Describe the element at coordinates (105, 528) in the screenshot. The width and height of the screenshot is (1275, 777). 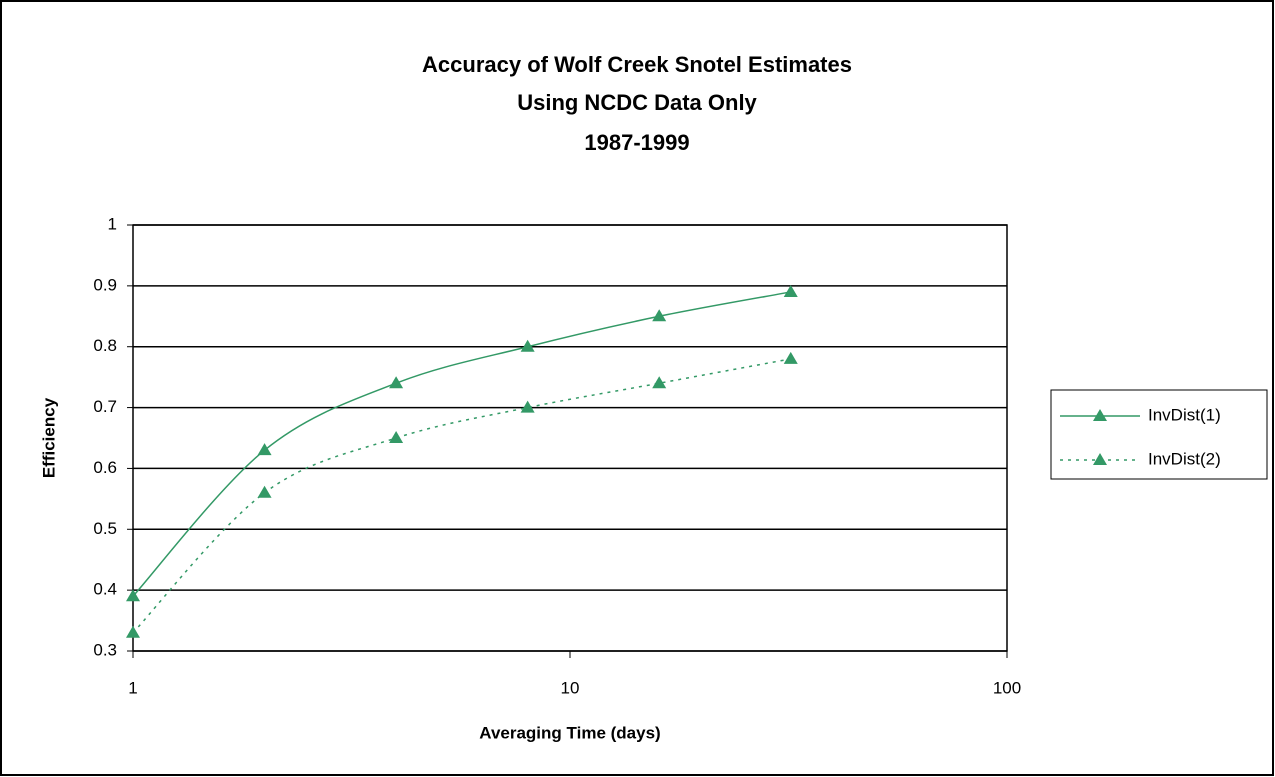
I see `y-tick-label: 0.5` at that location.